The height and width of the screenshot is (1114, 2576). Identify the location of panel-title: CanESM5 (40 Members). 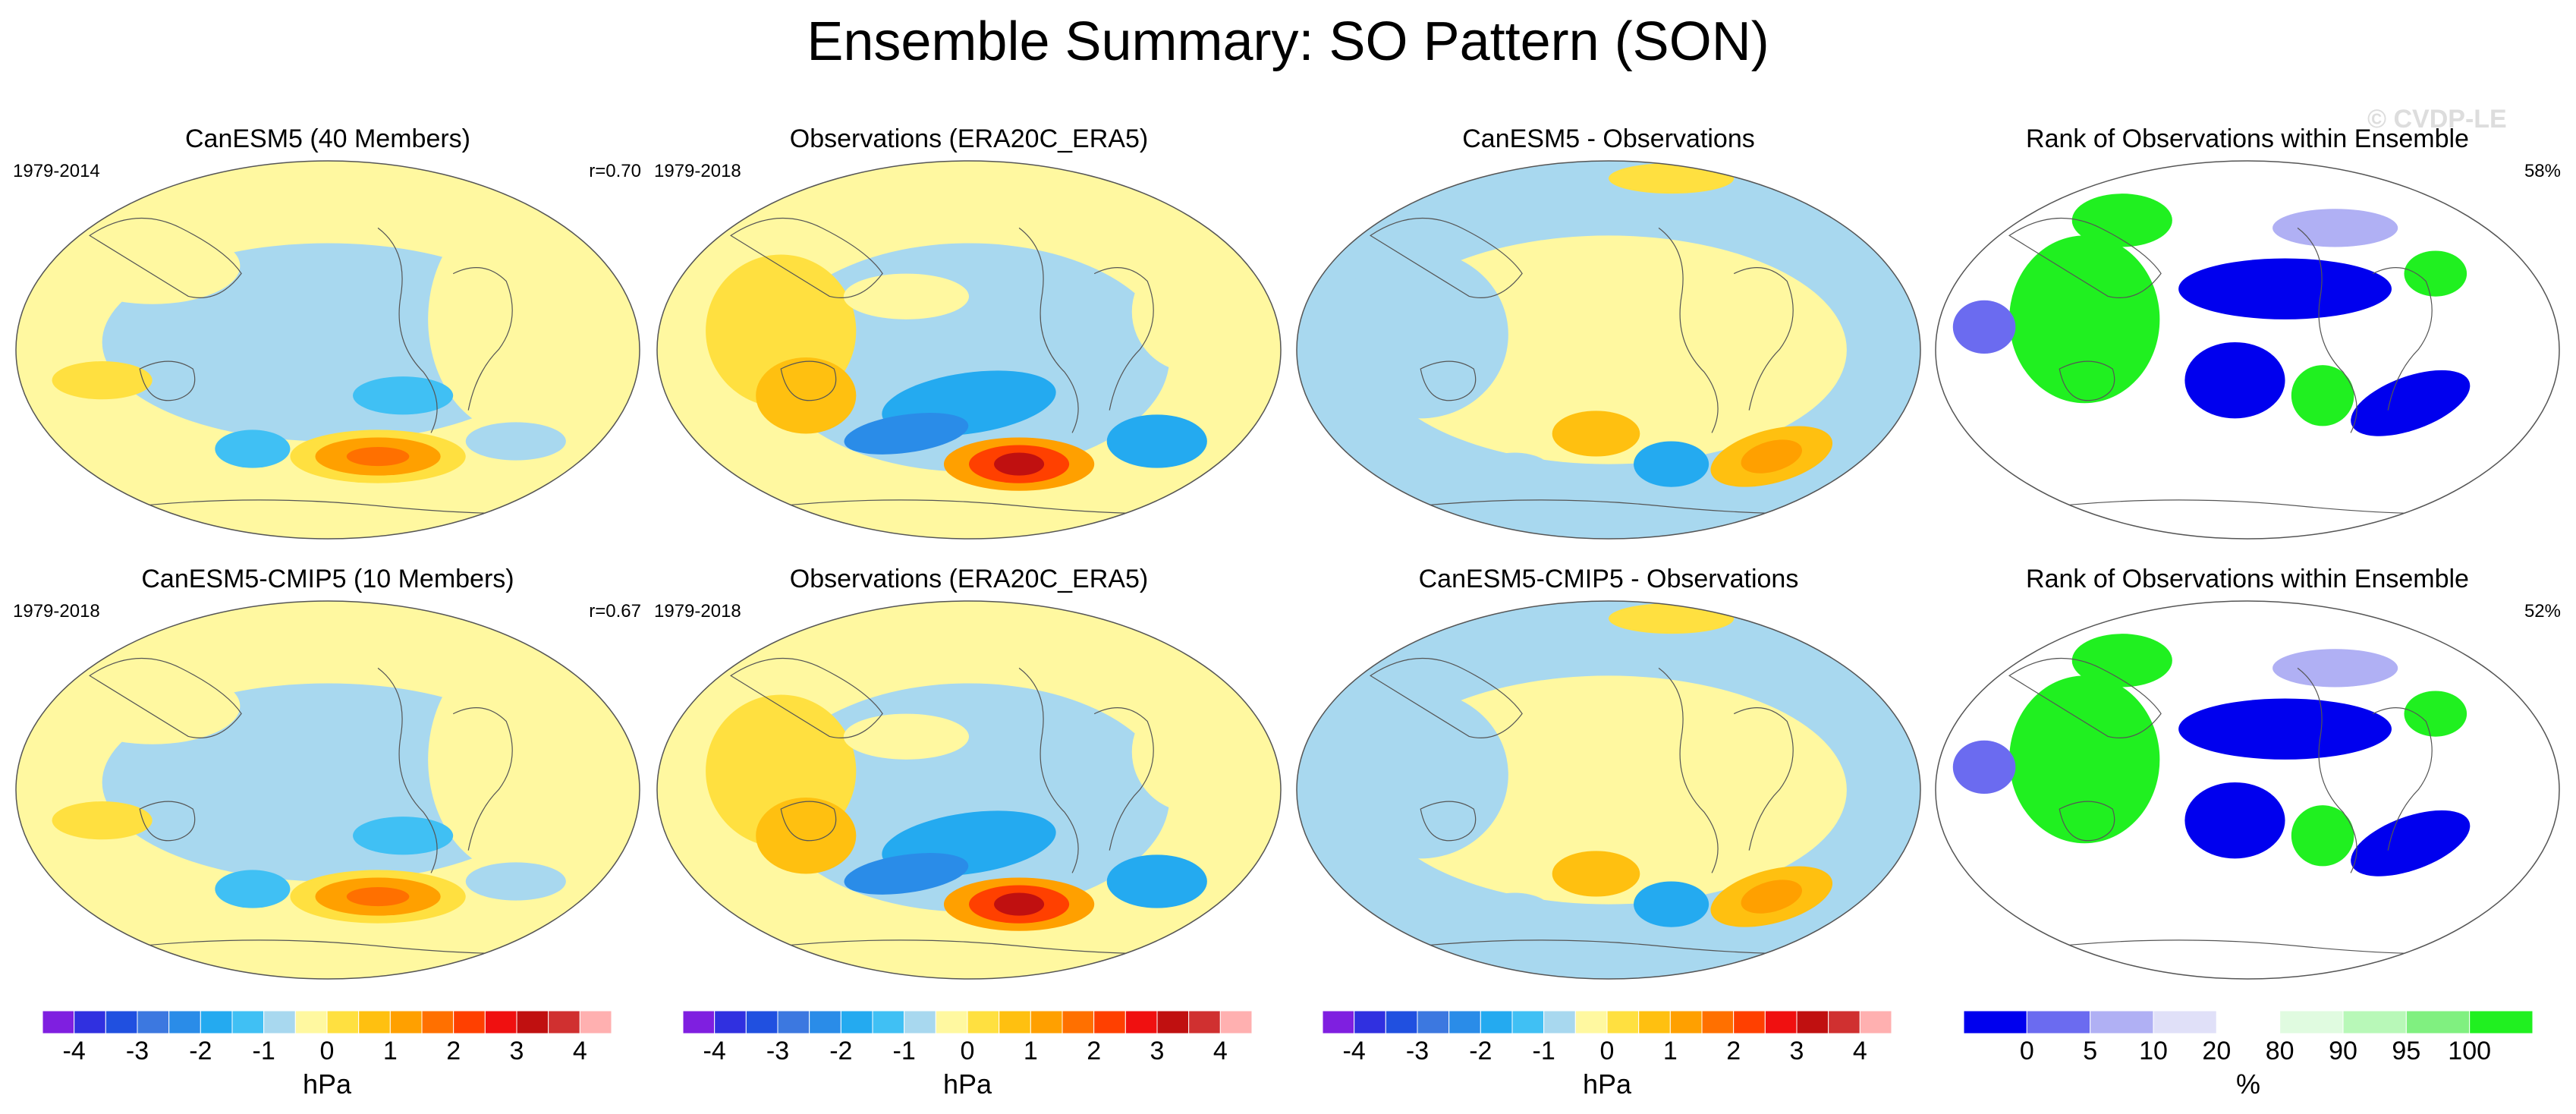
(327, 138).